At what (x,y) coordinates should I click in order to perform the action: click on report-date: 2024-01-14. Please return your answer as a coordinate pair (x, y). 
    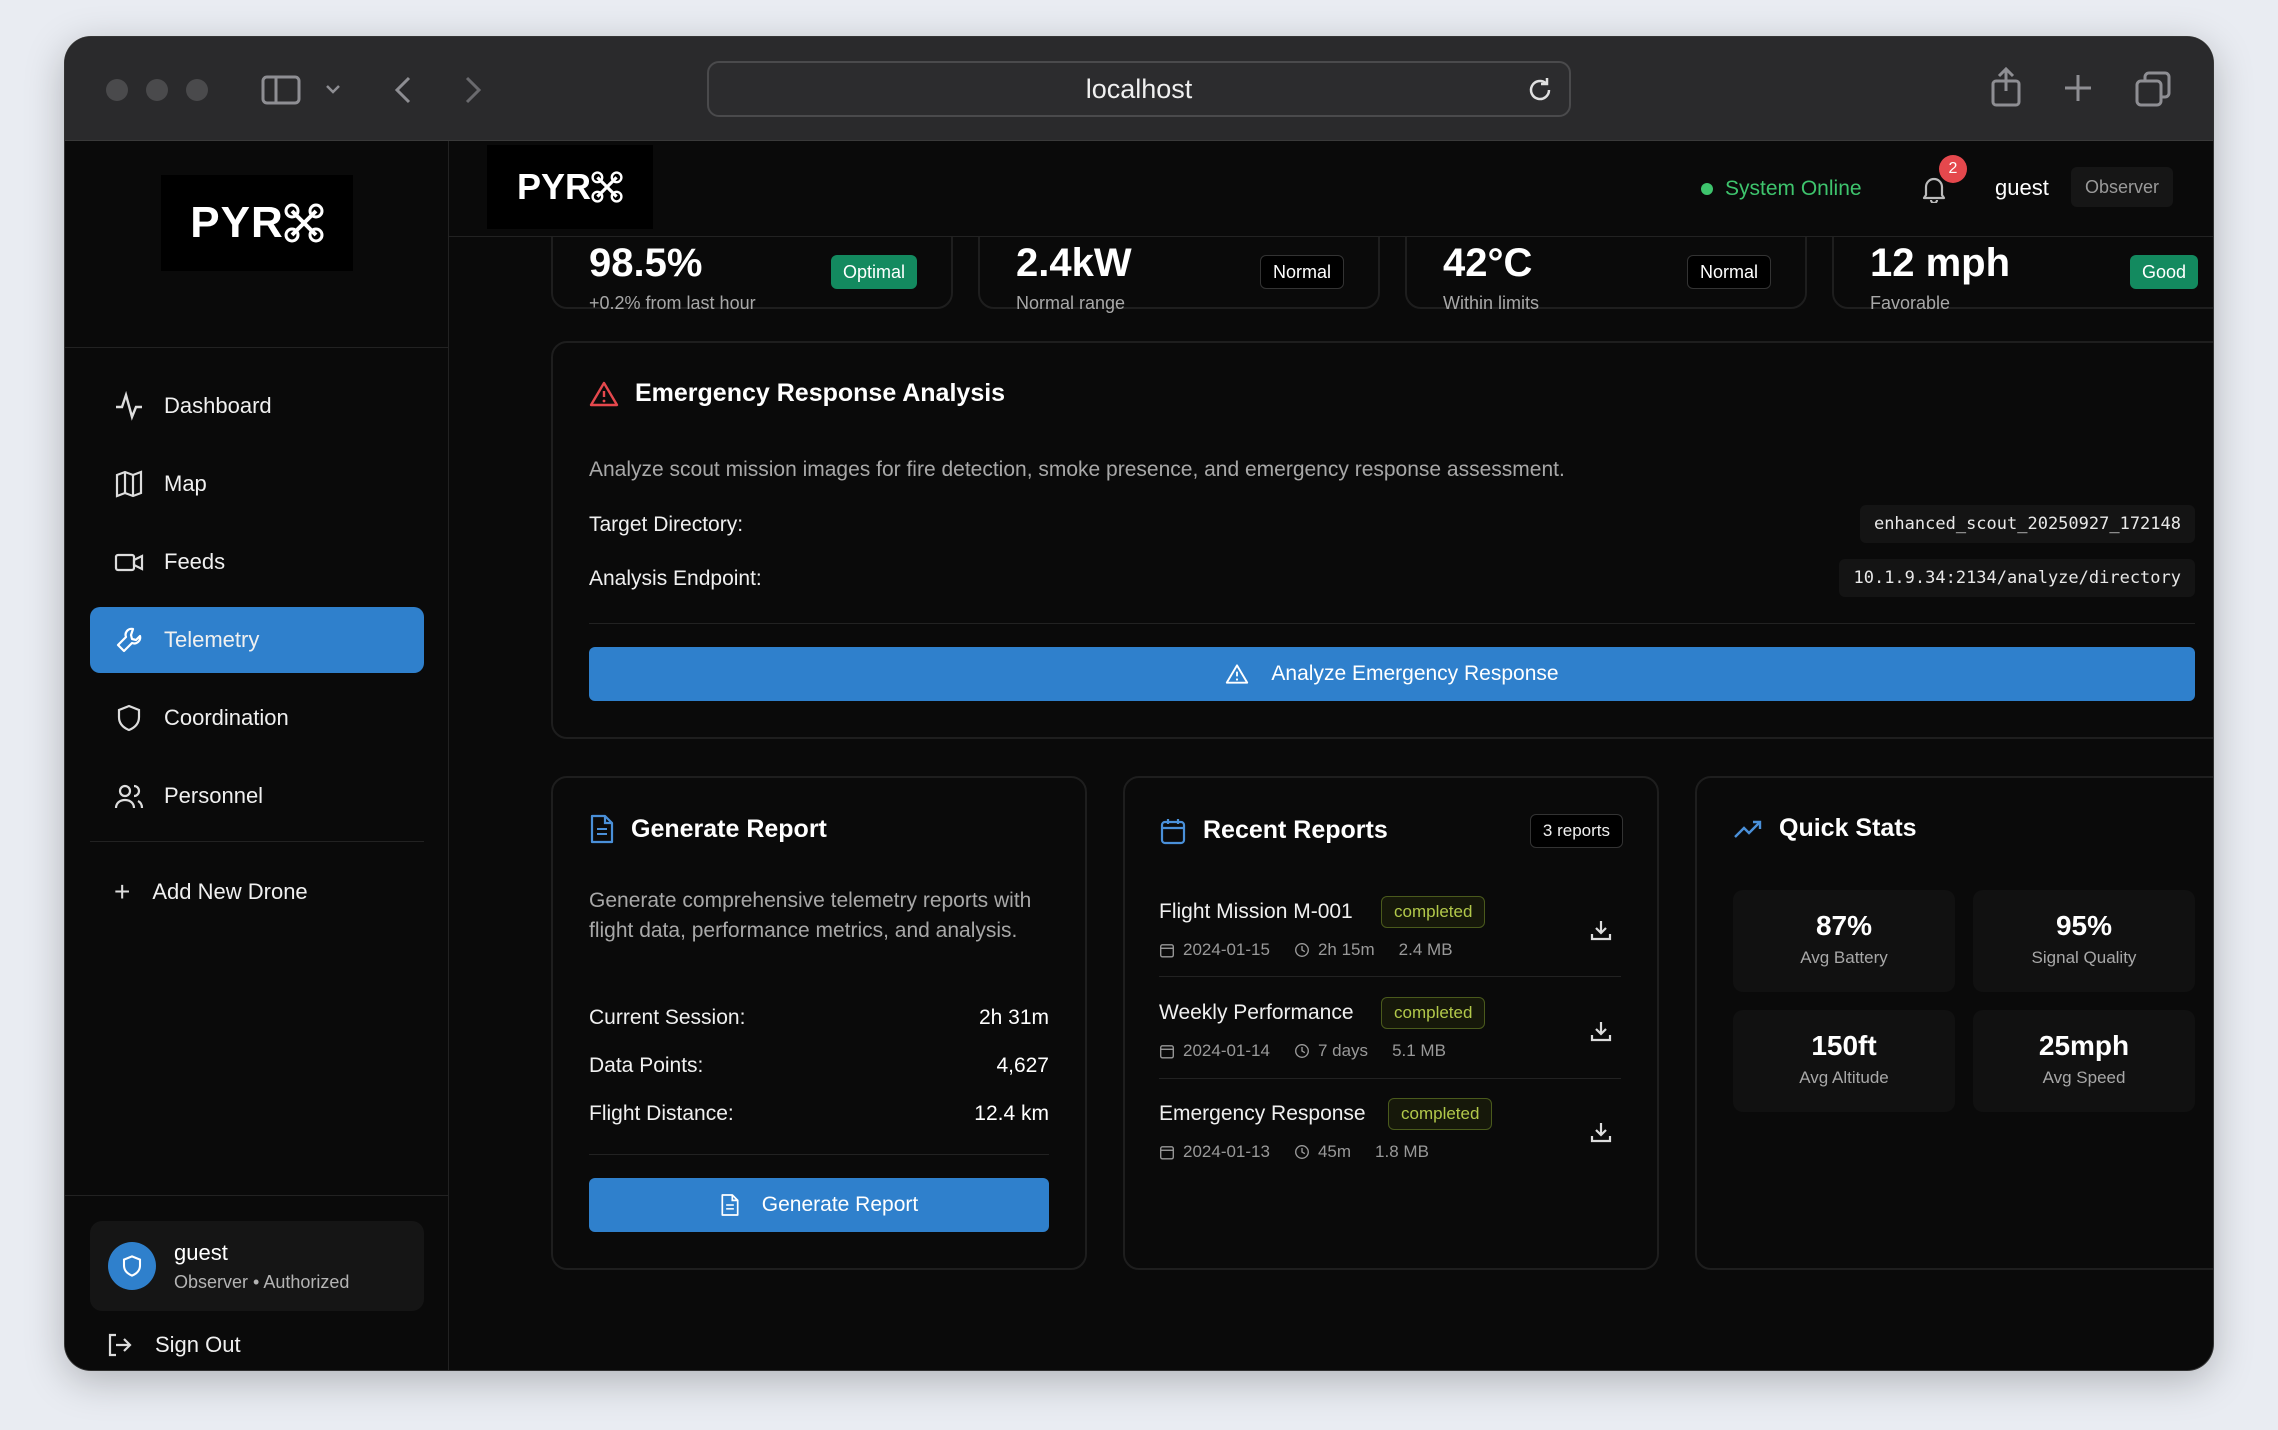
    Looking at the image, I should click on (1226, 1050).